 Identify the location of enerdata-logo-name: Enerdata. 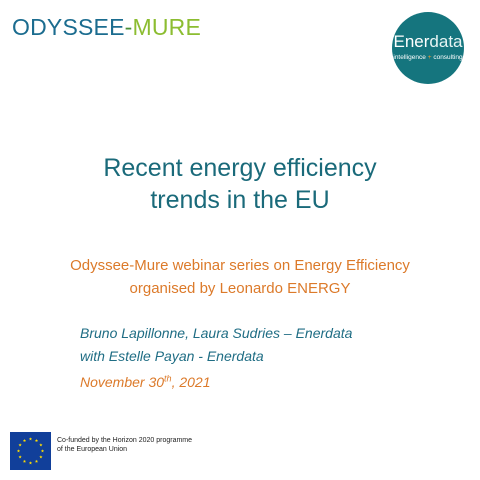
(428, 42).